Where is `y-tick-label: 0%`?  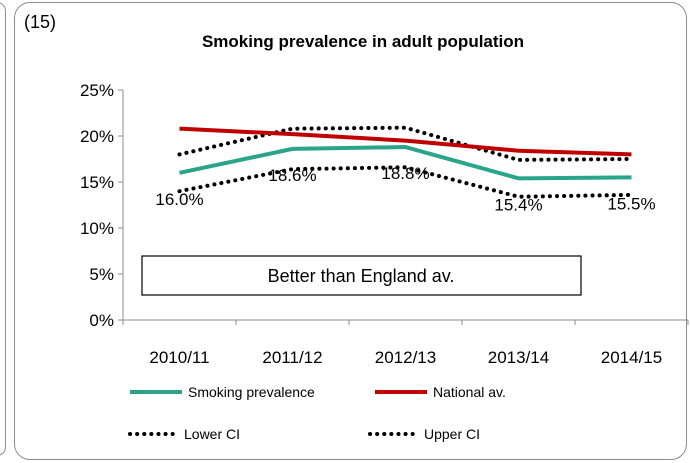 y-tick-label: 0% is located at coordinates (101, 320).